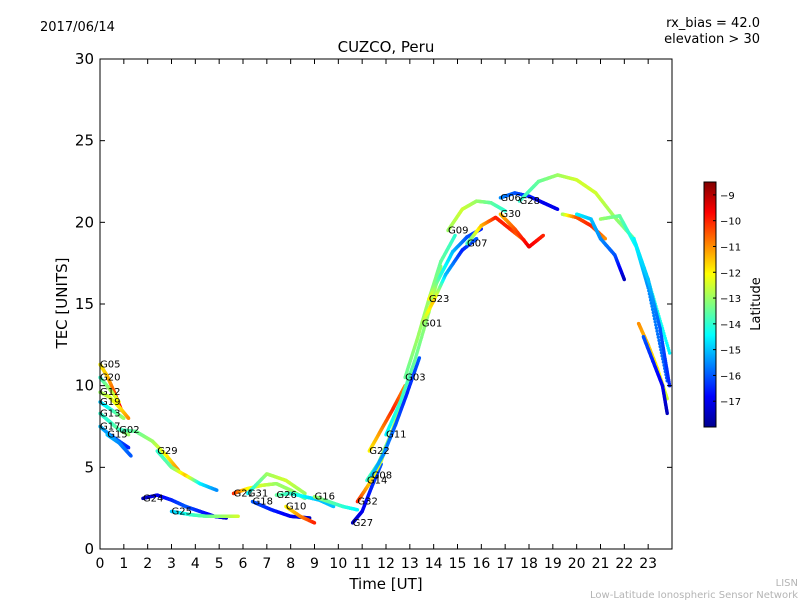  Describe the element at coordinates (510, 214) in the screenshot. I see `satellite-label: G30` at that location.